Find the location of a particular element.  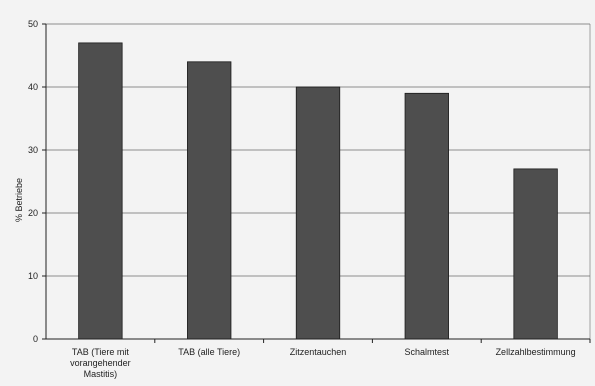

y-tick-label: 30 is located at coordinates (33, 150).